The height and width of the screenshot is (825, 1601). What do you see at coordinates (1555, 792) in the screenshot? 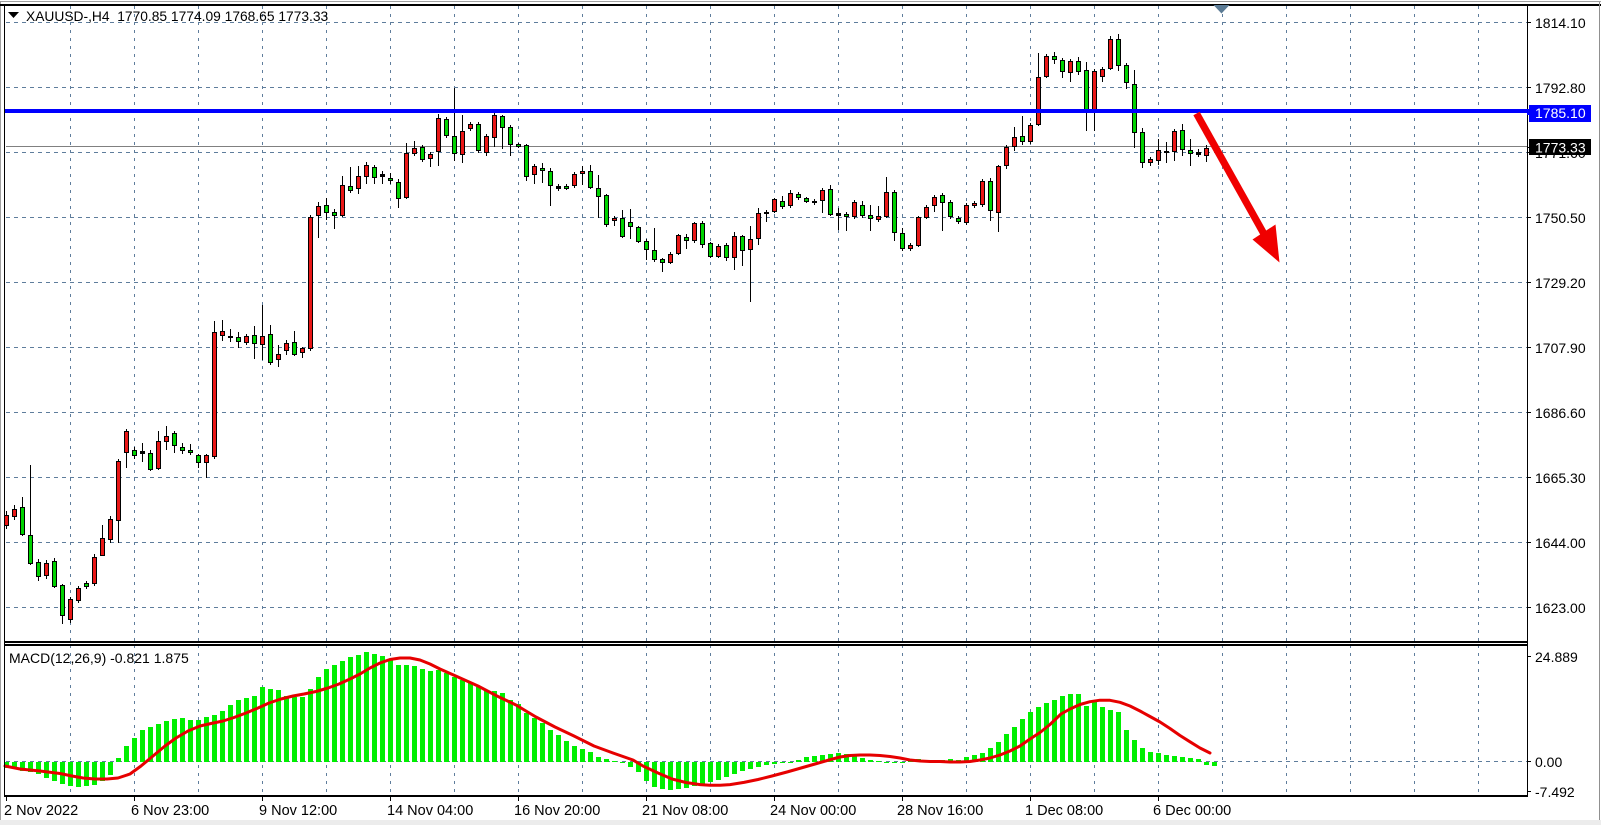
I see `svg-text: -7.492` at bounding box center [1555, 792].